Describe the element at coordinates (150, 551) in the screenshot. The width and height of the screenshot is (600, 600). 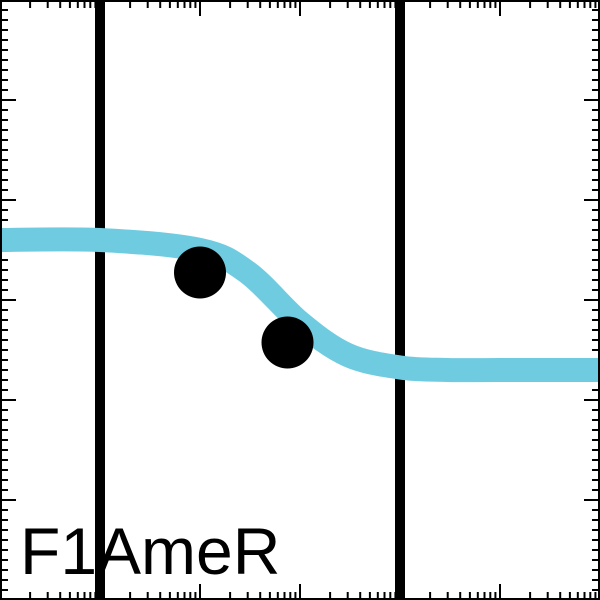
I see `chart-title: F1AmeR` at that location.